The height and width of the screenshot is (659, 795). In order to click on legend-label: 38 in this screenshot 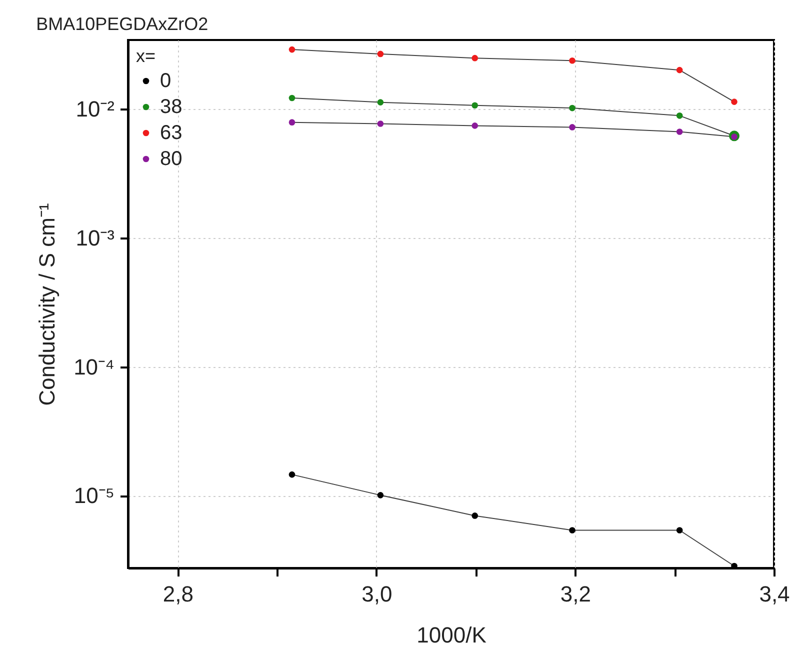, I will do `click(171, 107)`.